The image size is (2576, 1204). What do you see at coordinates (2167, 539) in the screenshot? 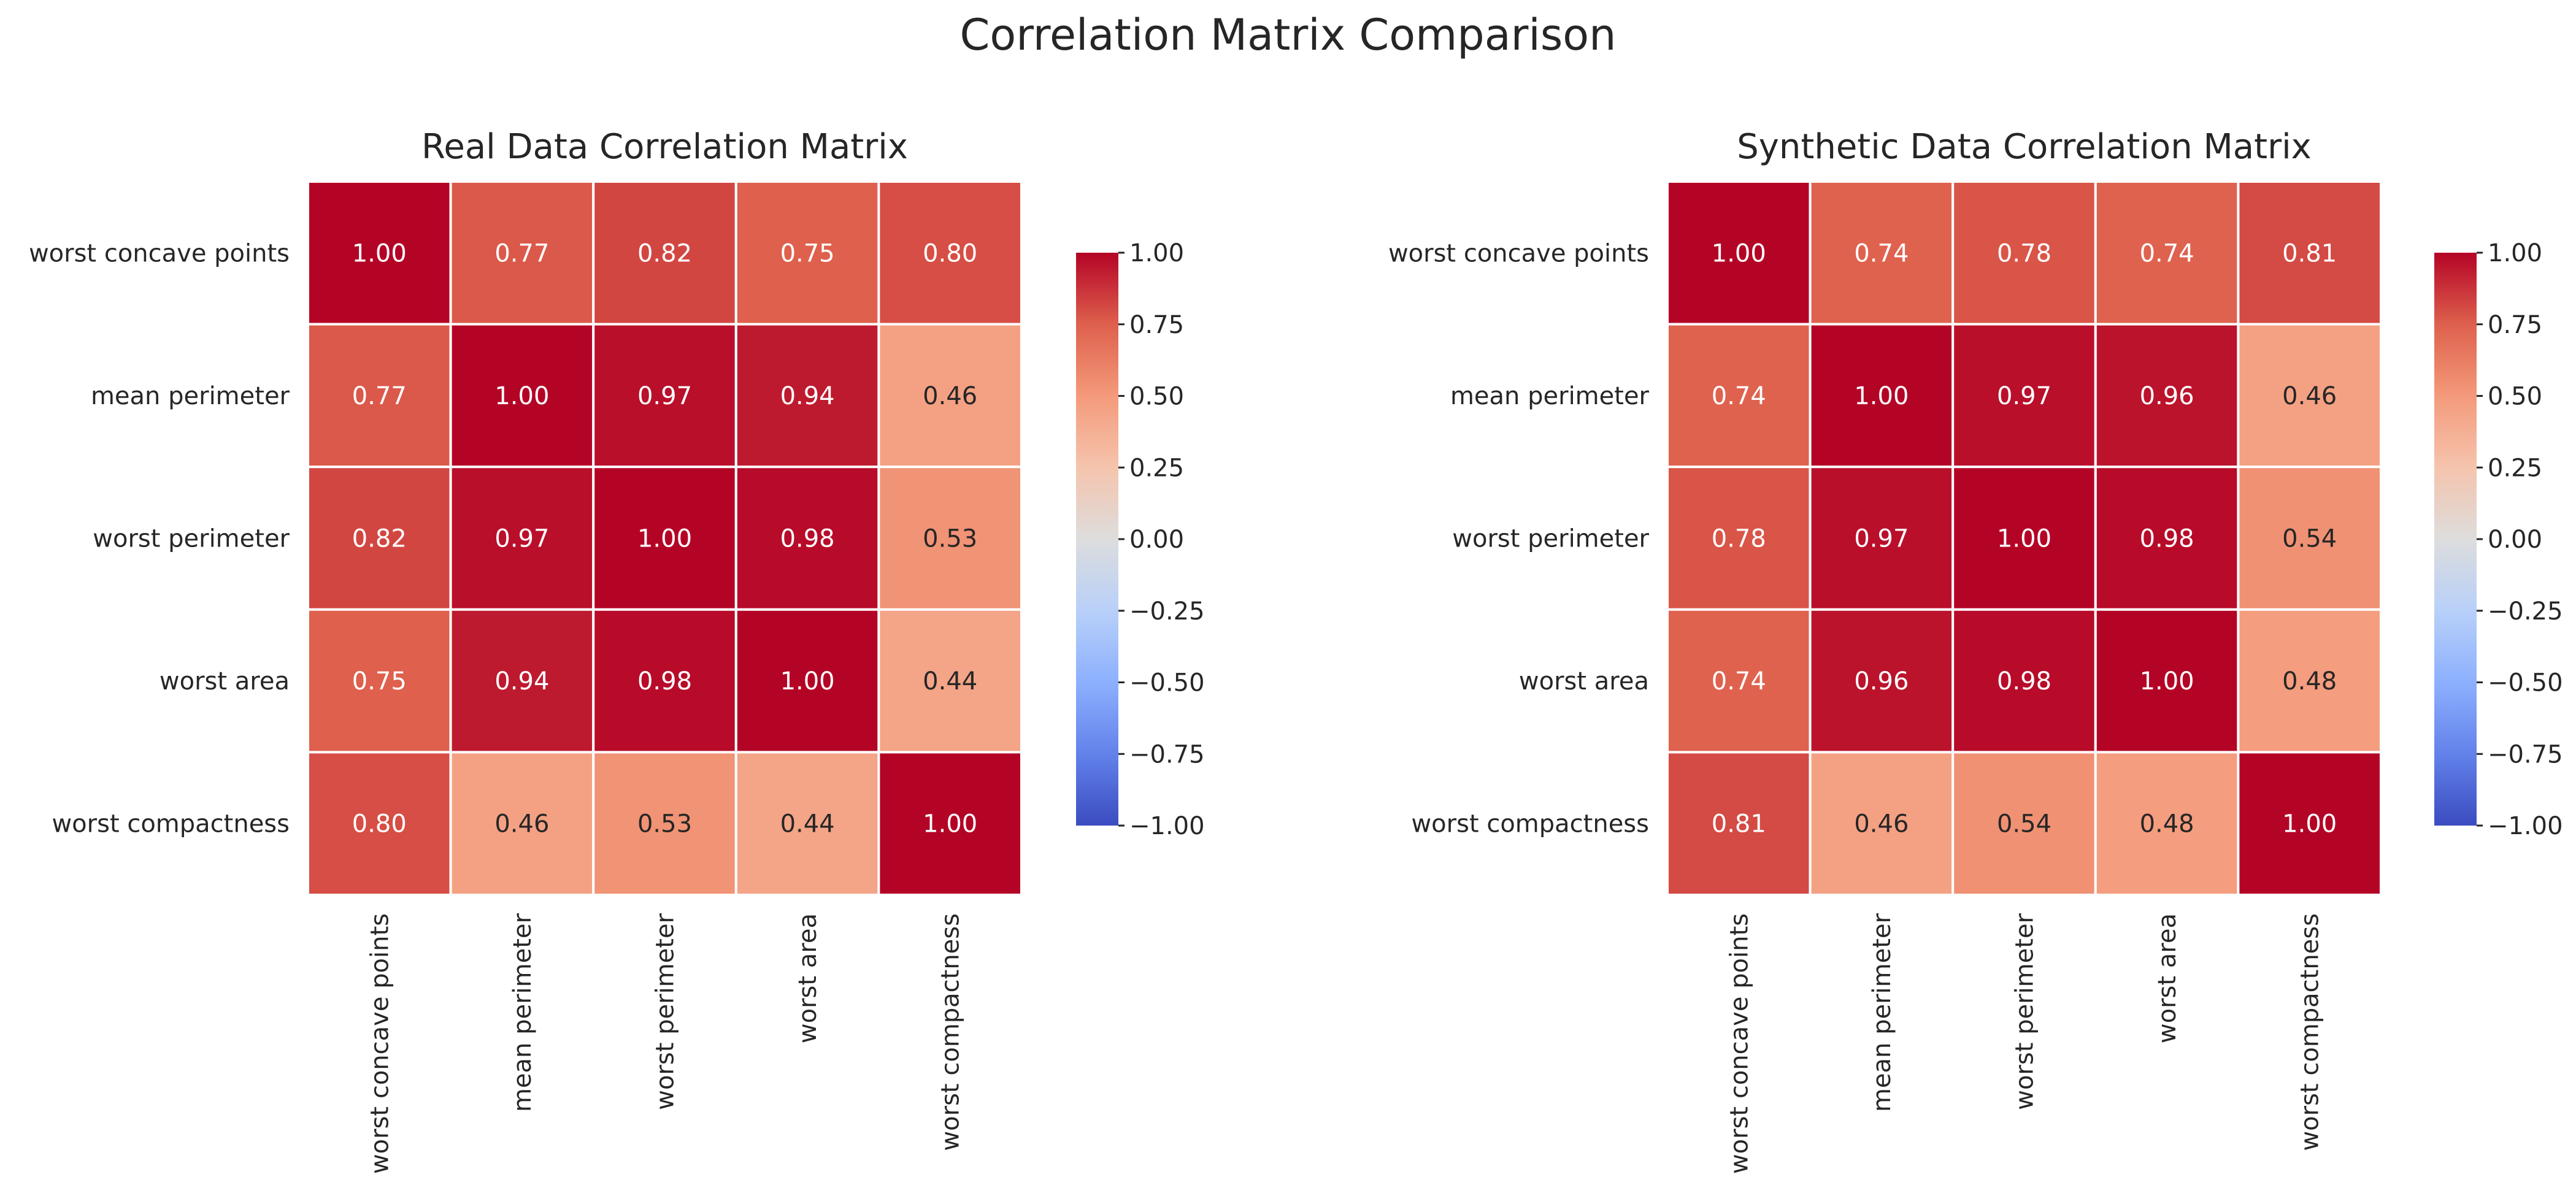
I see `synthetic-cell-value: 0.98` at bounding box center [2167, 539].